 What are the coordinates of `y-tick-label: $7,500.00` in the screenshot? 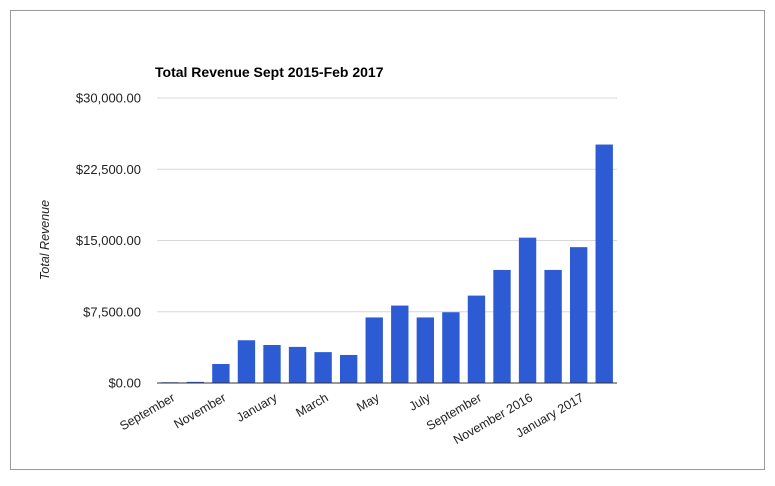 It's located at (112, 311).